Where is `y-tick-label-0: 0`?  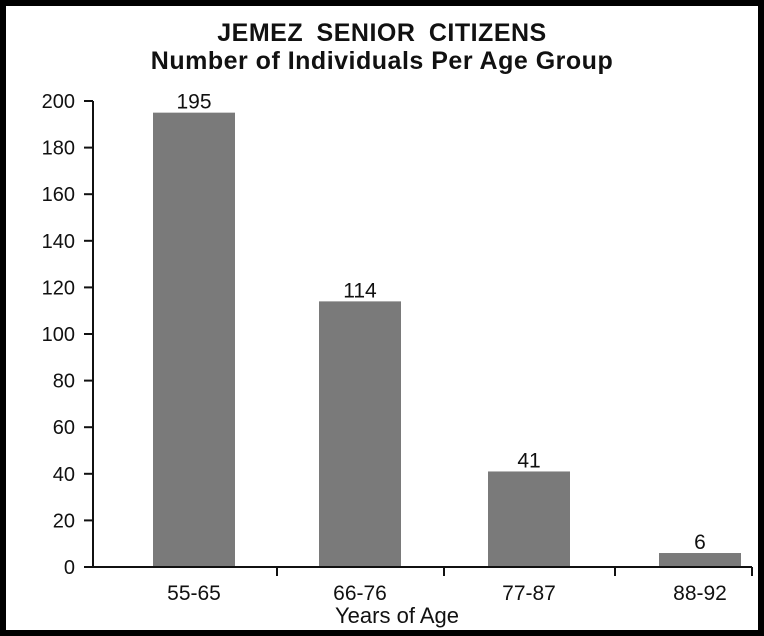
y-tick-label-0: 0 is located at coordinates (69, 568).